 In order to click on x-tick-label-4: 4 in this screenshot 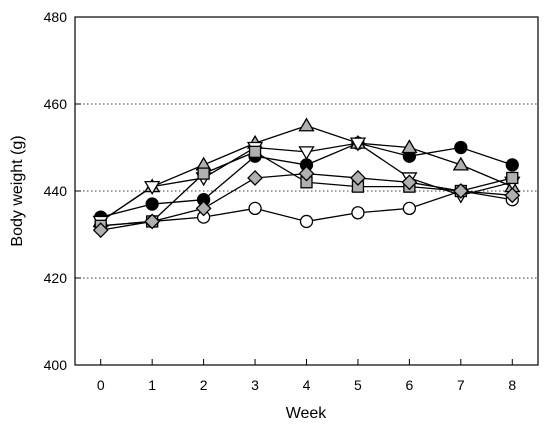, I will do `click(307, 385)`.